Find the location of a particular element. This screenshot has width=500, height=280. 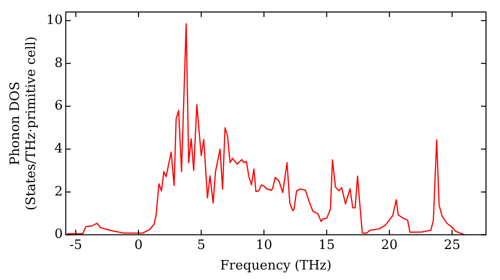

x-tick-label: -5 is located at coordinates (75, 245).